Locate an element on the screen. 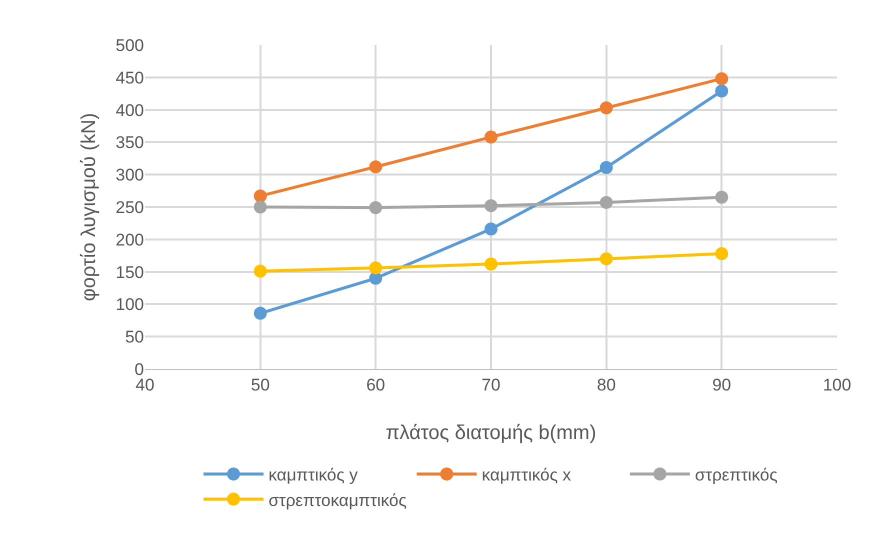  y-axis-title: φορτίο λυγισμού (kN) is located at coordinates (89, 207).